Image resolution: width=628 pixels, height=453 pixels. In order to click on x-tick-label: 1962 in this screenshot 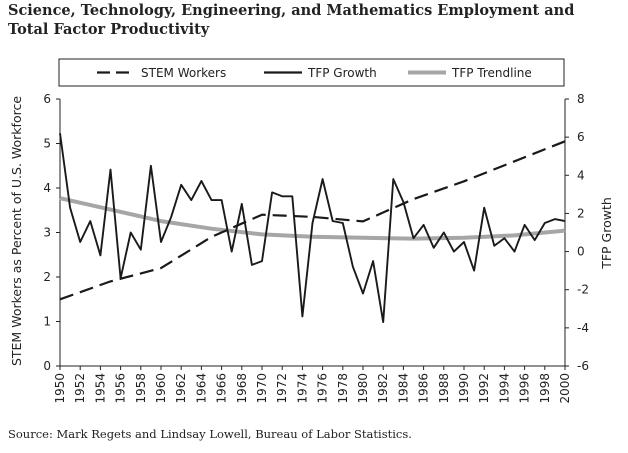, I will do `click(181, 388)`.